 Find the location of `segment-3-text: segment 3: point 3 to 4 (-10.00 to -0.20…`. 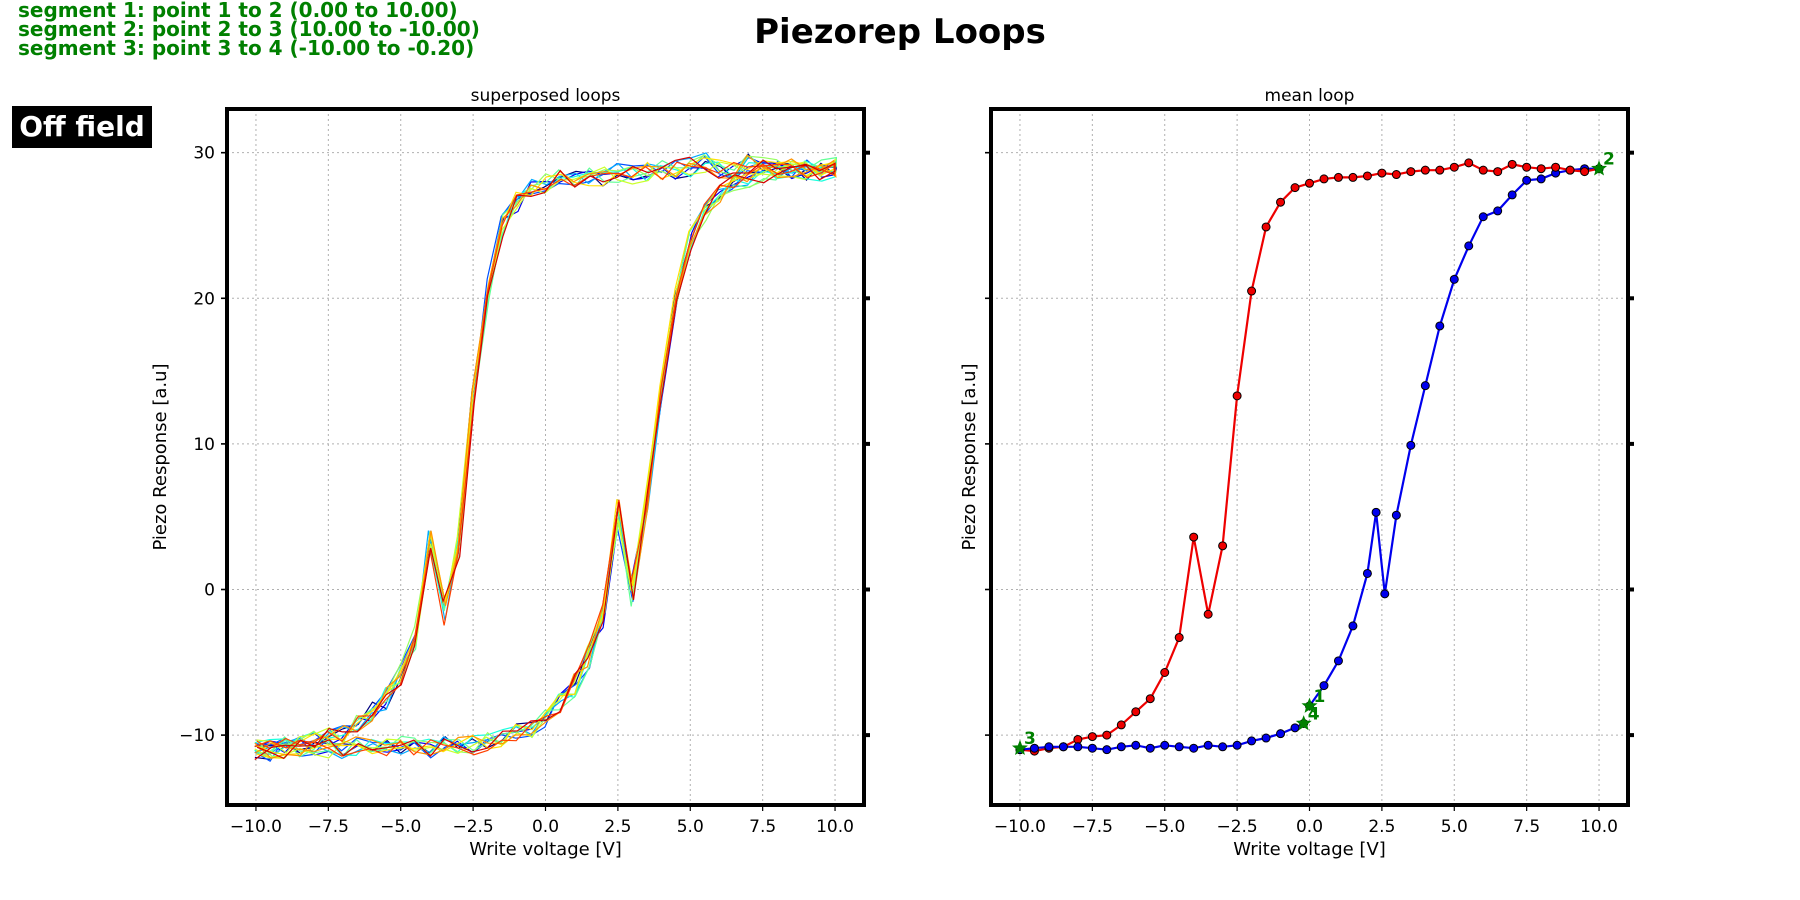

segment-3-text: segment 3: point 3 to 4 (-10.00 to -0.20… is located at coordinates (246, 48).